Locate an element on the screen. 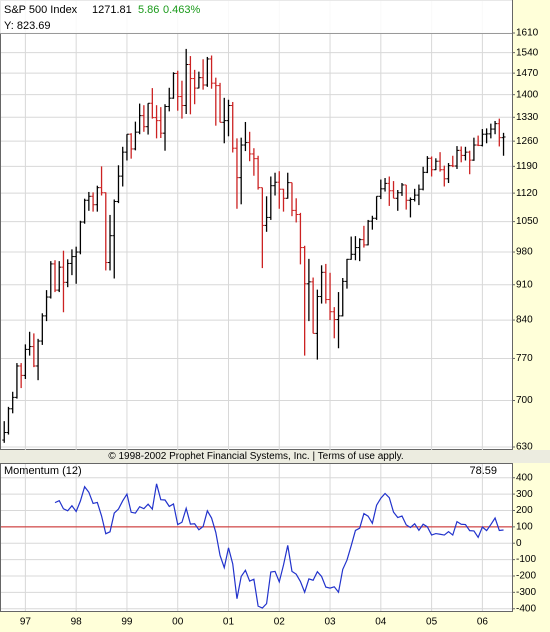 The width and height of the screenshot is (550, 632). y-tick-label: 0 is located at coordinates (519, 543).